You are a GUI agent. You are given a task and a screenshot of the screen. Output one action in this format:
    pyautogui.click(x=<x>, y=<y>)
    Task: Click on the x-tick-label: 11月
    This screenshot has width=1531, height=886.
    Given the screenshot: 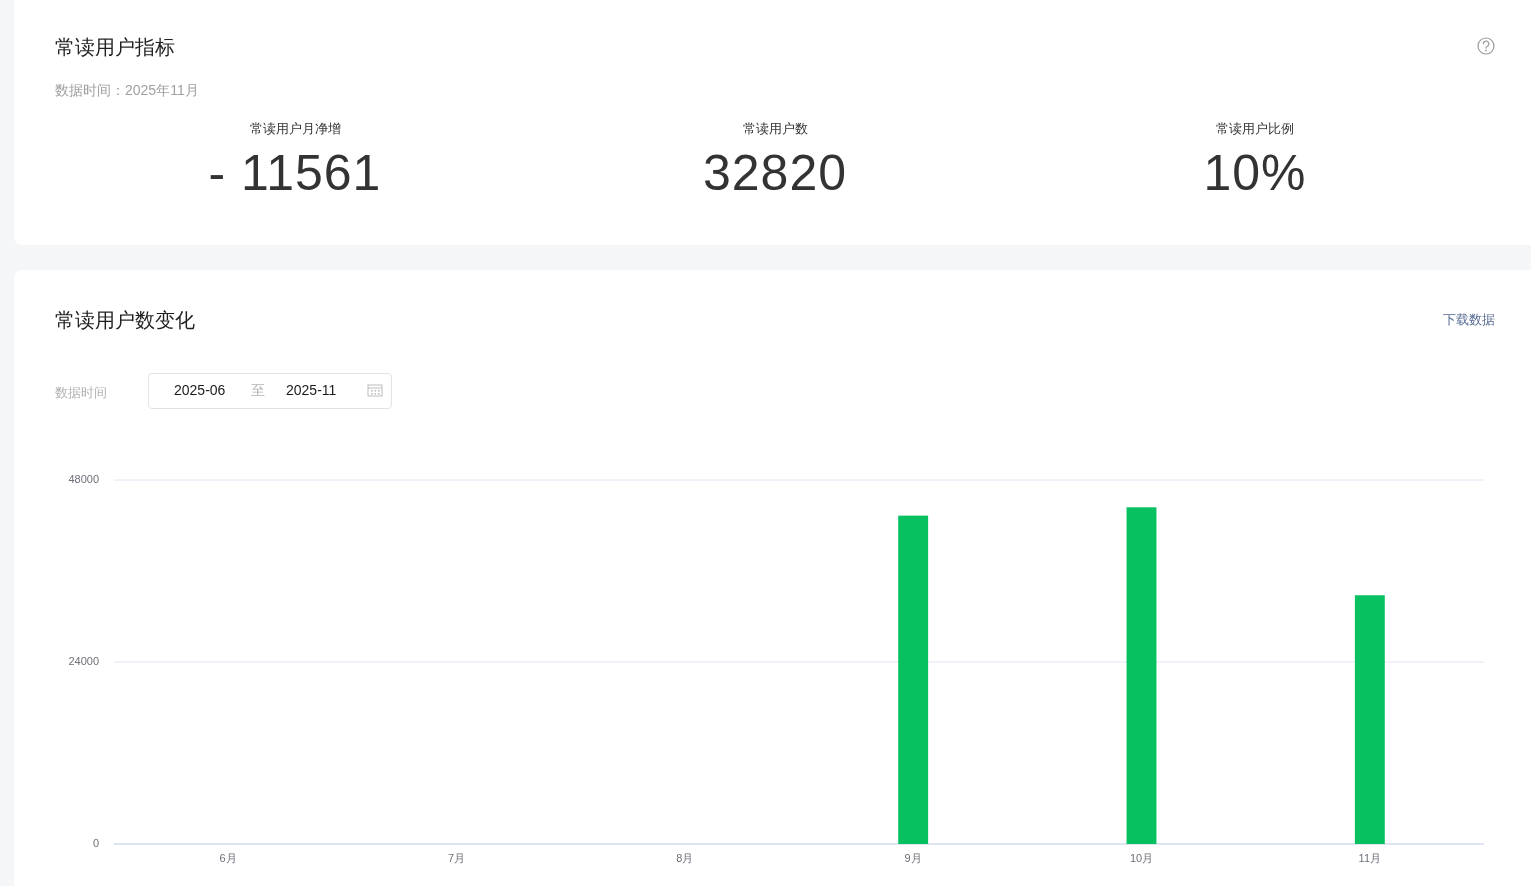 What is the action you would take?
    pyautogui.click(x=1370, y=859)
    